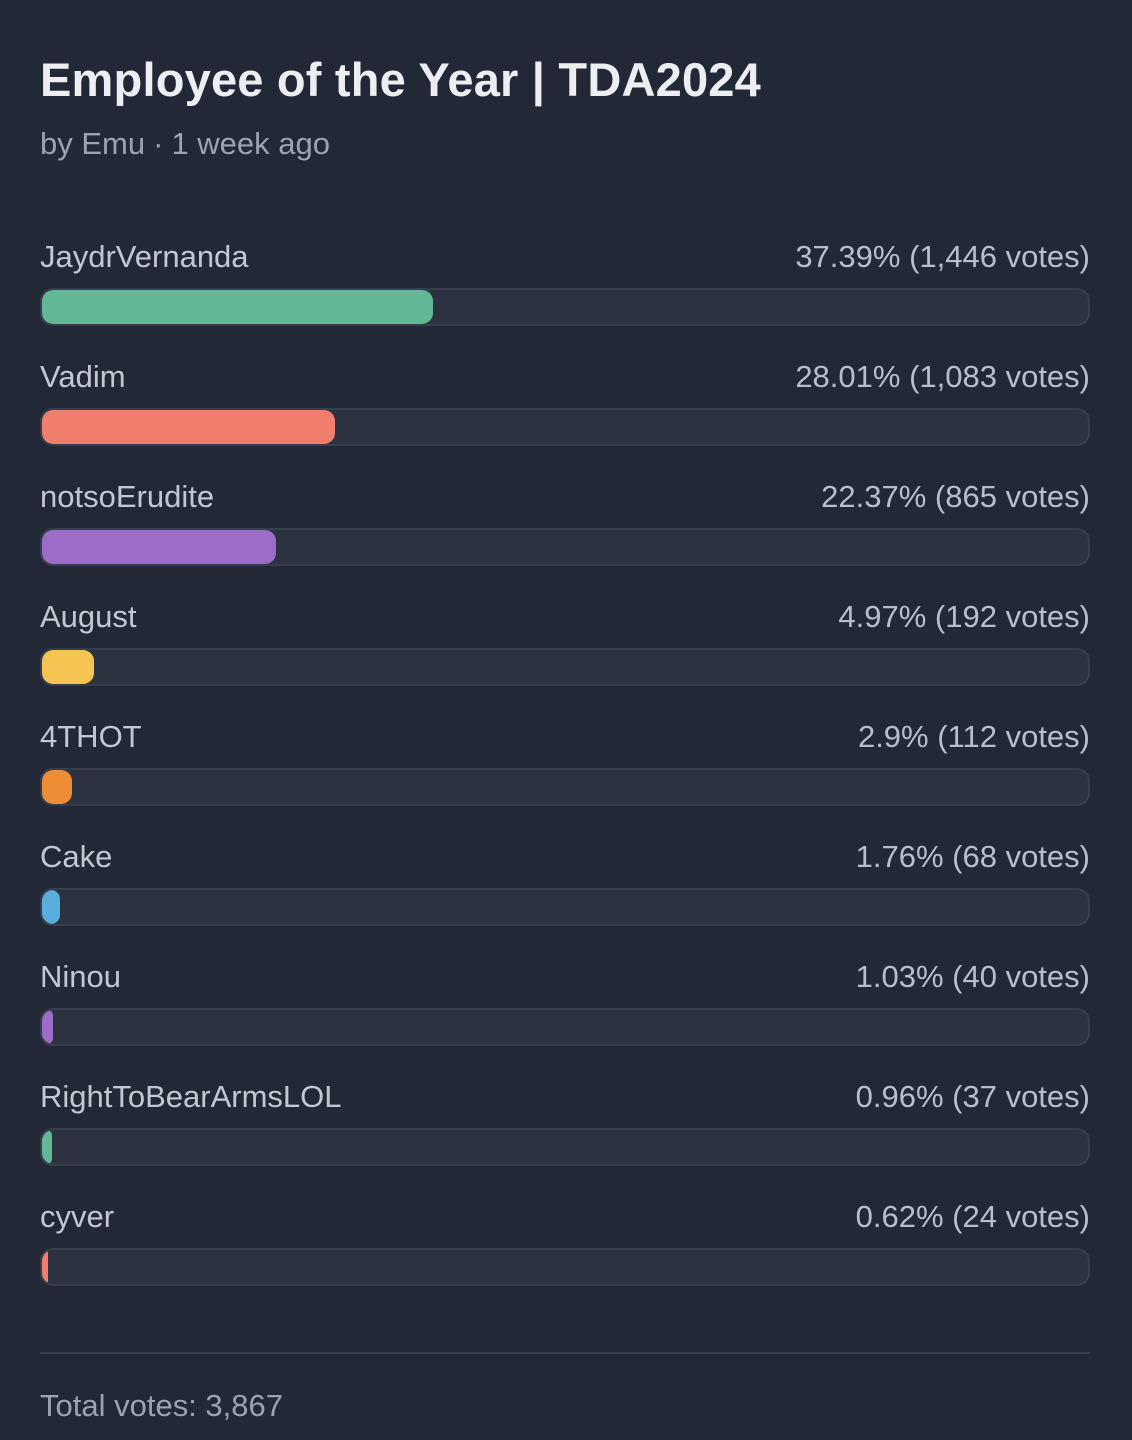 The width and height of the screenshot is (1132, 1440). I want to click on poll-option-result: 28.01% (1,083 votes), so click(942, 376).